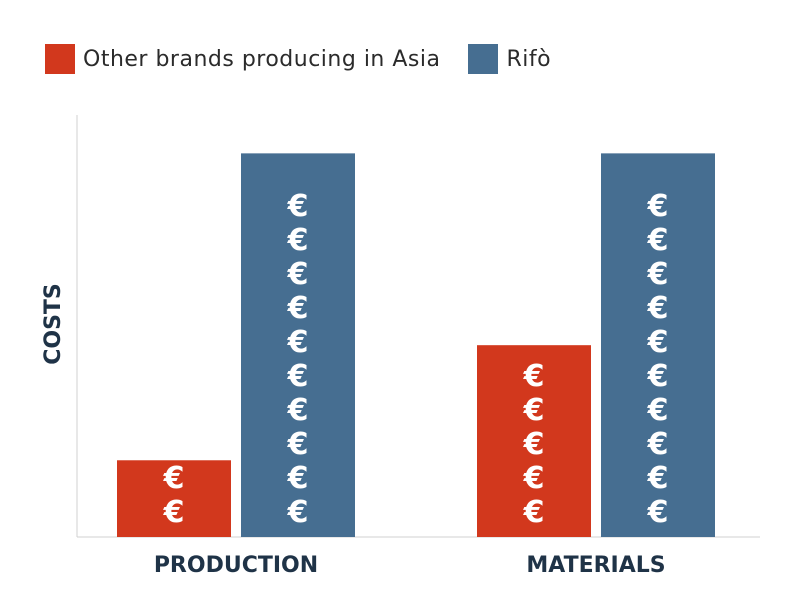  Describe the element at coordinates (236, 565) in the screenshot. I see `x-tick-label-production: PRODUCTION` at that location.